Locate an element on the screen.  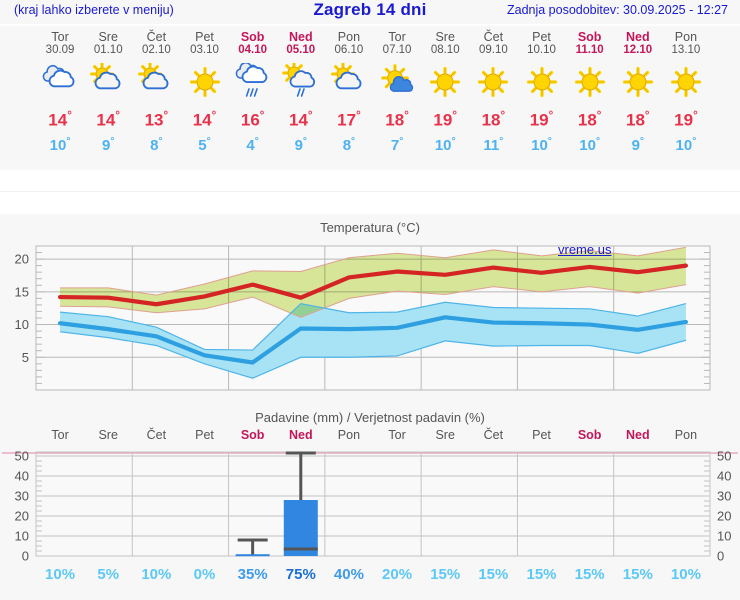
temp-max: 17° is located at coordinates (349, 120).